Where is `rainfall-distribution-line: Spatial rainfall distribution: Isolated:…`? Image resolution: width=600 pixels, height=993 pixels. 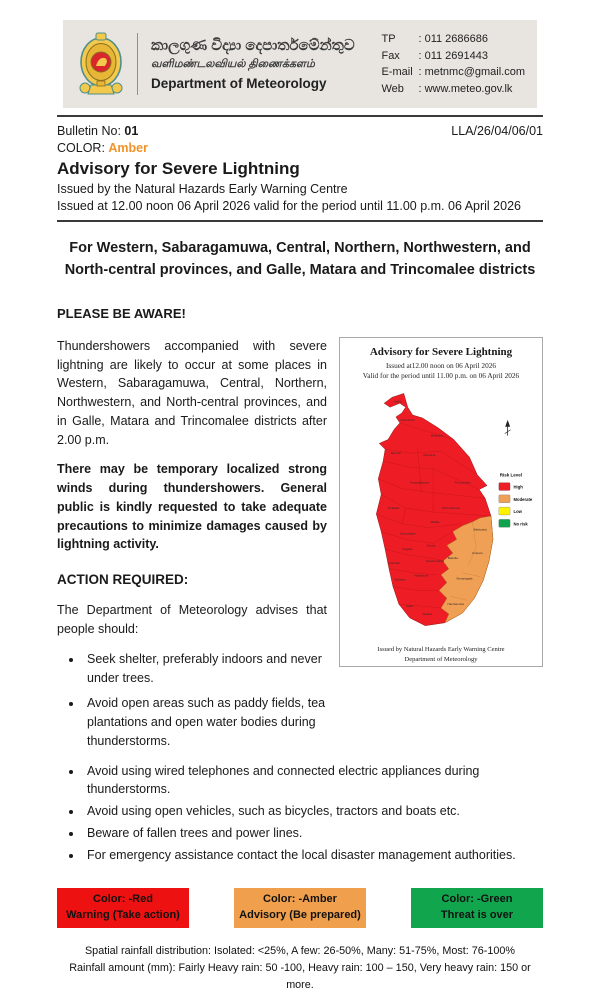 rainfall-distribution-line: Spatial rainfall distribution: Isolated:… is located at coordinates (299, 951).